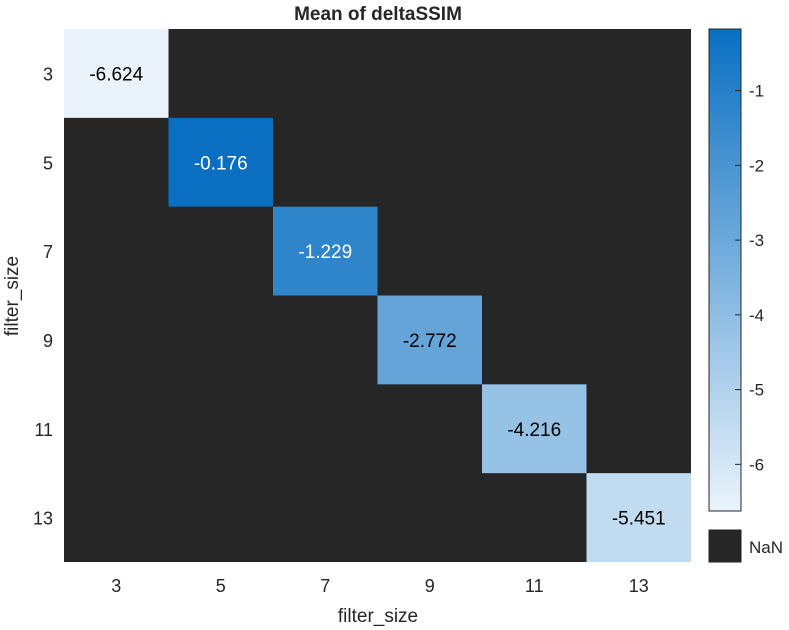  Describe the element at coordinates (725, 270) in the screenshot. I see `colorbar-gradient` at that location.